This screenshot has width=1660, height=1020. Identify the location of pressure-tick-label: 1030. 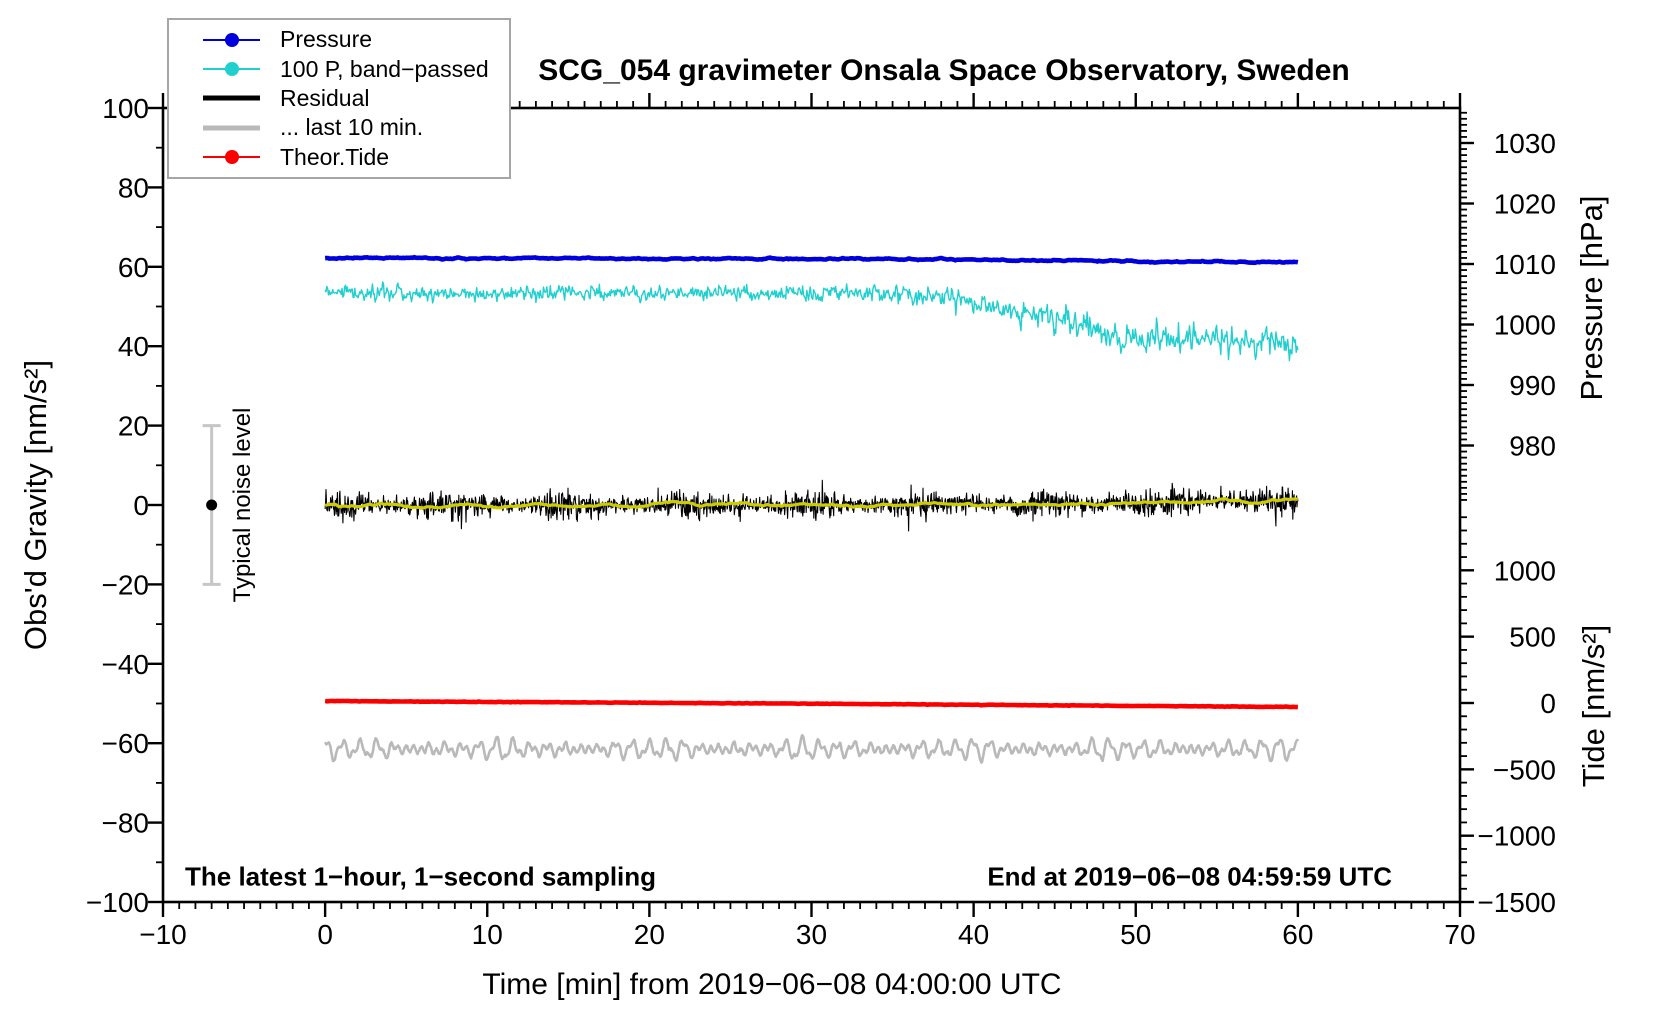
(1525, 143).